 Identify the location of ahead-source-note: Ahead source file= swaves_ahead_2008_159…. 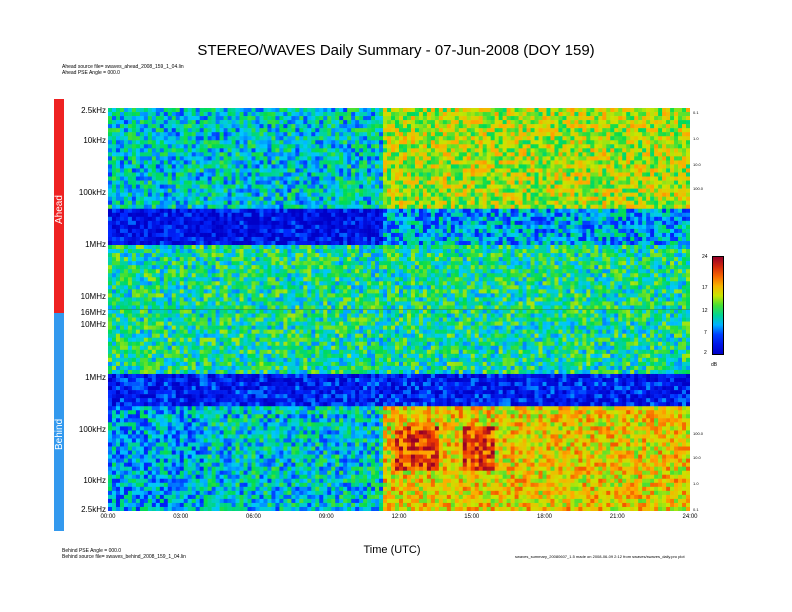
(123, 67).